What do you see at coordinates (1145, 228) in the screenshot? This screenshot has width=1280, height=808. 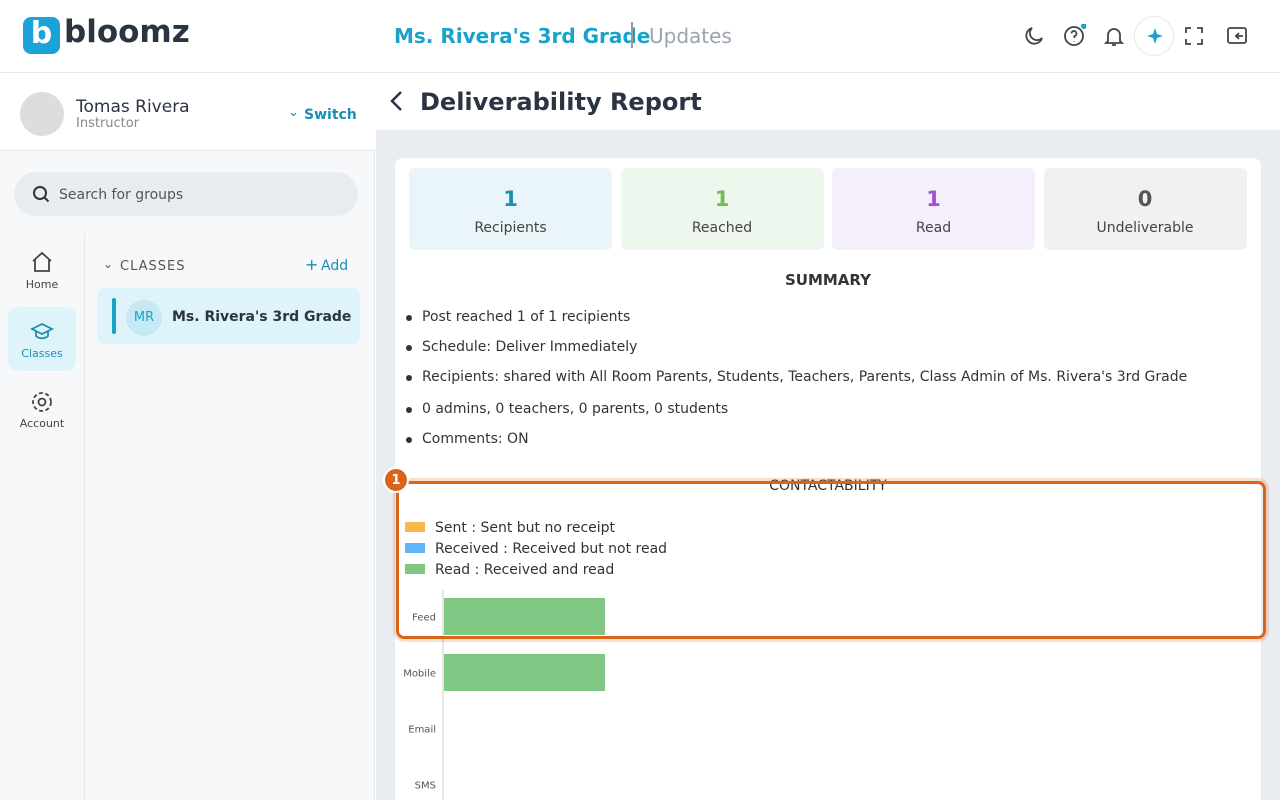 I see `stat-label: Undeliverable` at bounding box center [1145, 228].